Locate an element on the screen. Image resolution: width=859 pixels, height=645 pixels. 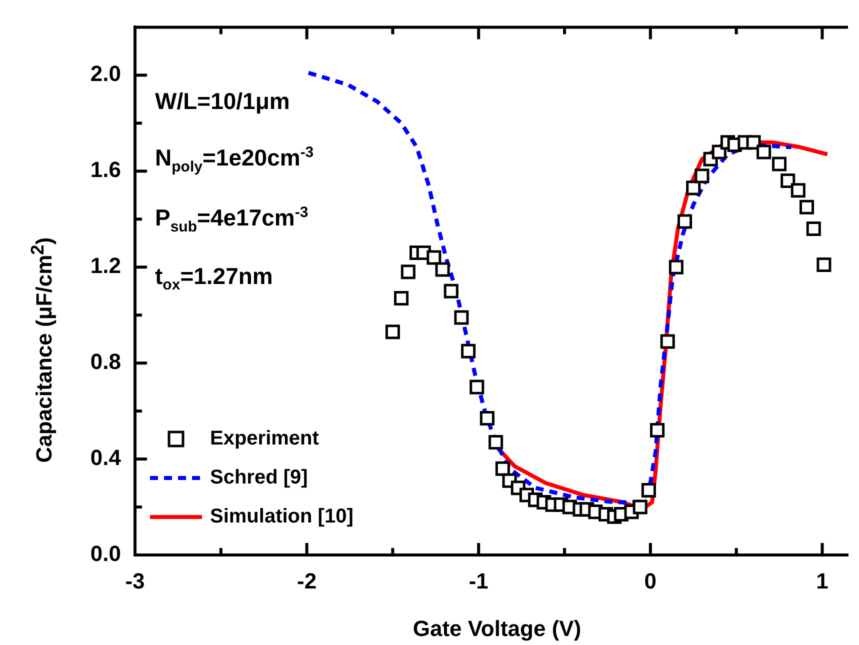
y-tick-label: 1.2 is located at coordinates (105, 265).